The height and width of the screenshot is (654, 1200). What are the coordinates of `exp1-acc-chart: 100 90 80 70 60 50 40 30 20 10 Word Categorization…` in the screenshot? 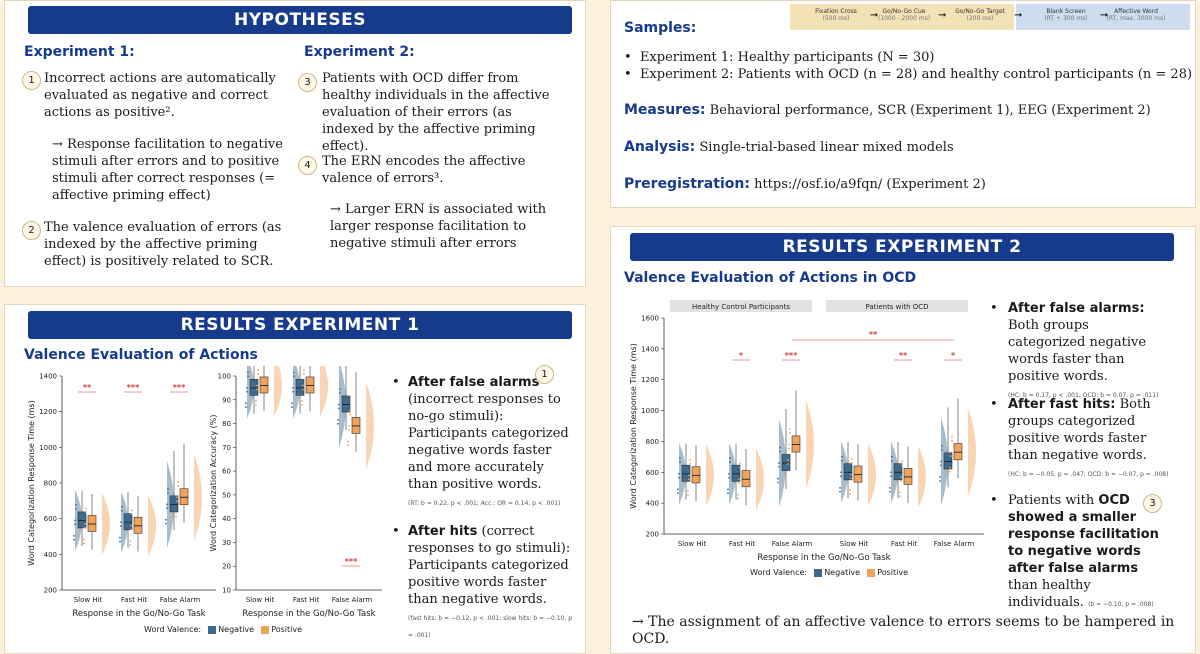 It's located at (295, 492).